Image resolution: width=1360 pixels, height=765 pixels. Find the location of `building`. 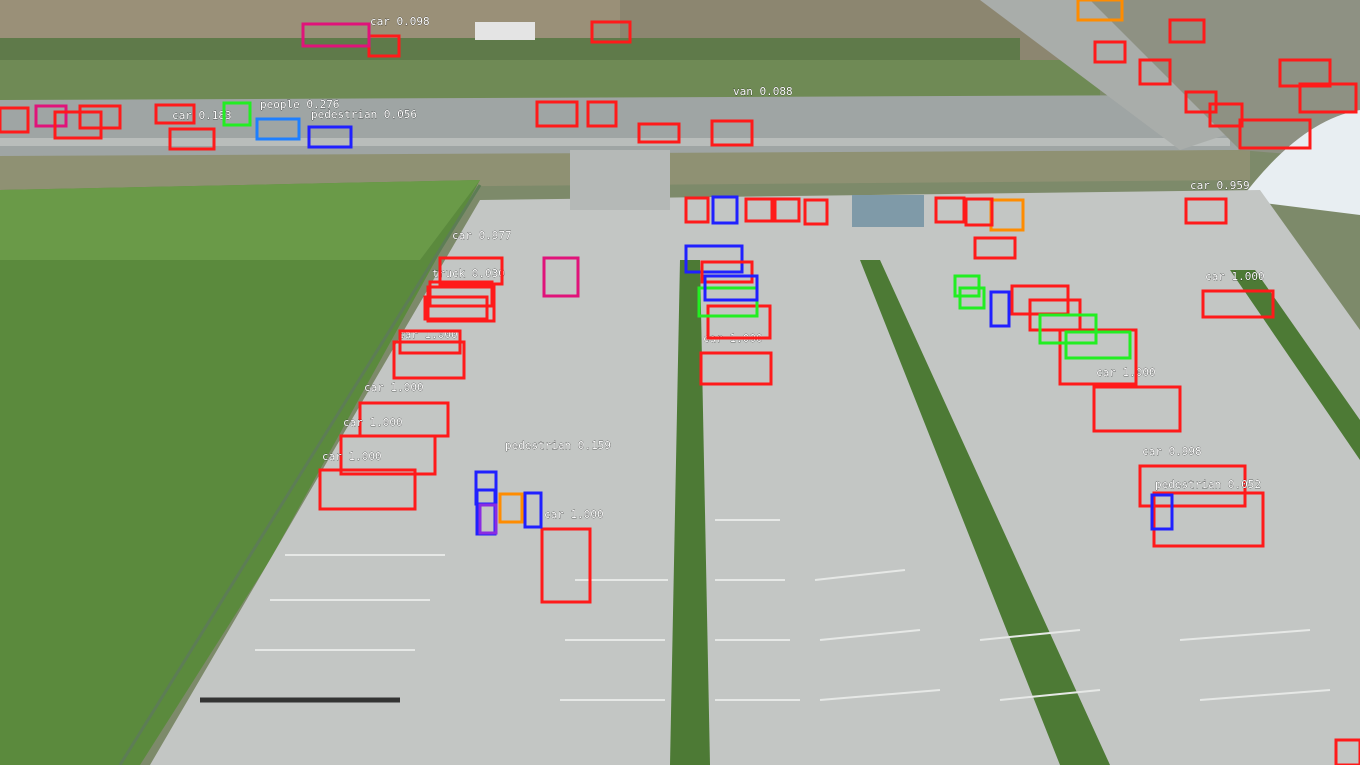

building is located at coordinates (505, 31).